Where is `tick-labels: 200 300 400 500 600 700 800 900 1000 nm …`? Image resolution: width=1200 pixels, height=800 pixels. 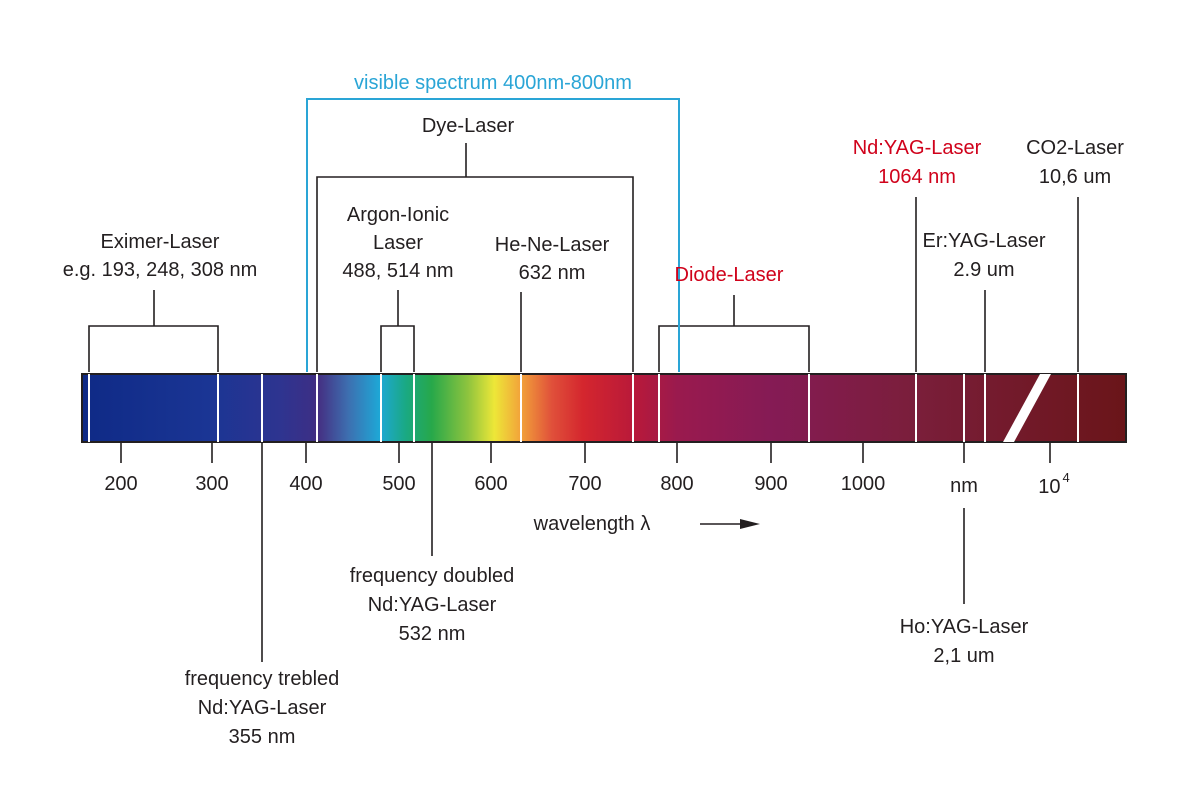
tick-labels: 200 300 400 500 600 700 800 900 1000 nm … is located at coordinates (586, 484).